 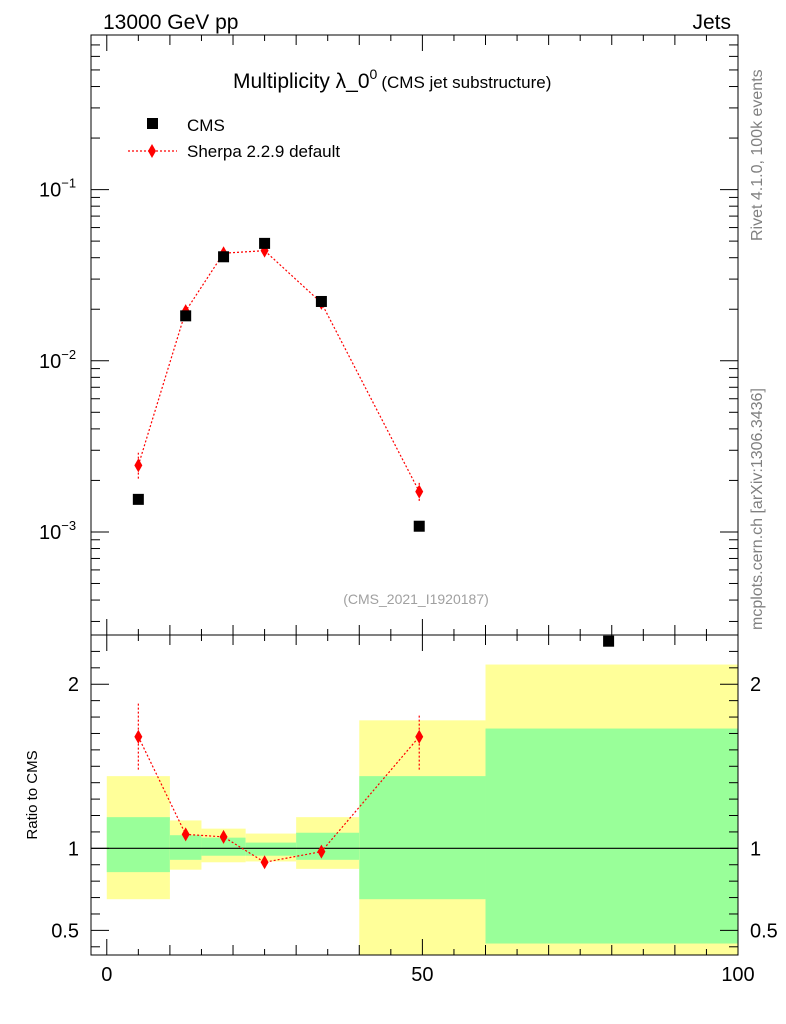 I want to click on ratio-ytick-label-left: 2, so click(x=73, y=685).